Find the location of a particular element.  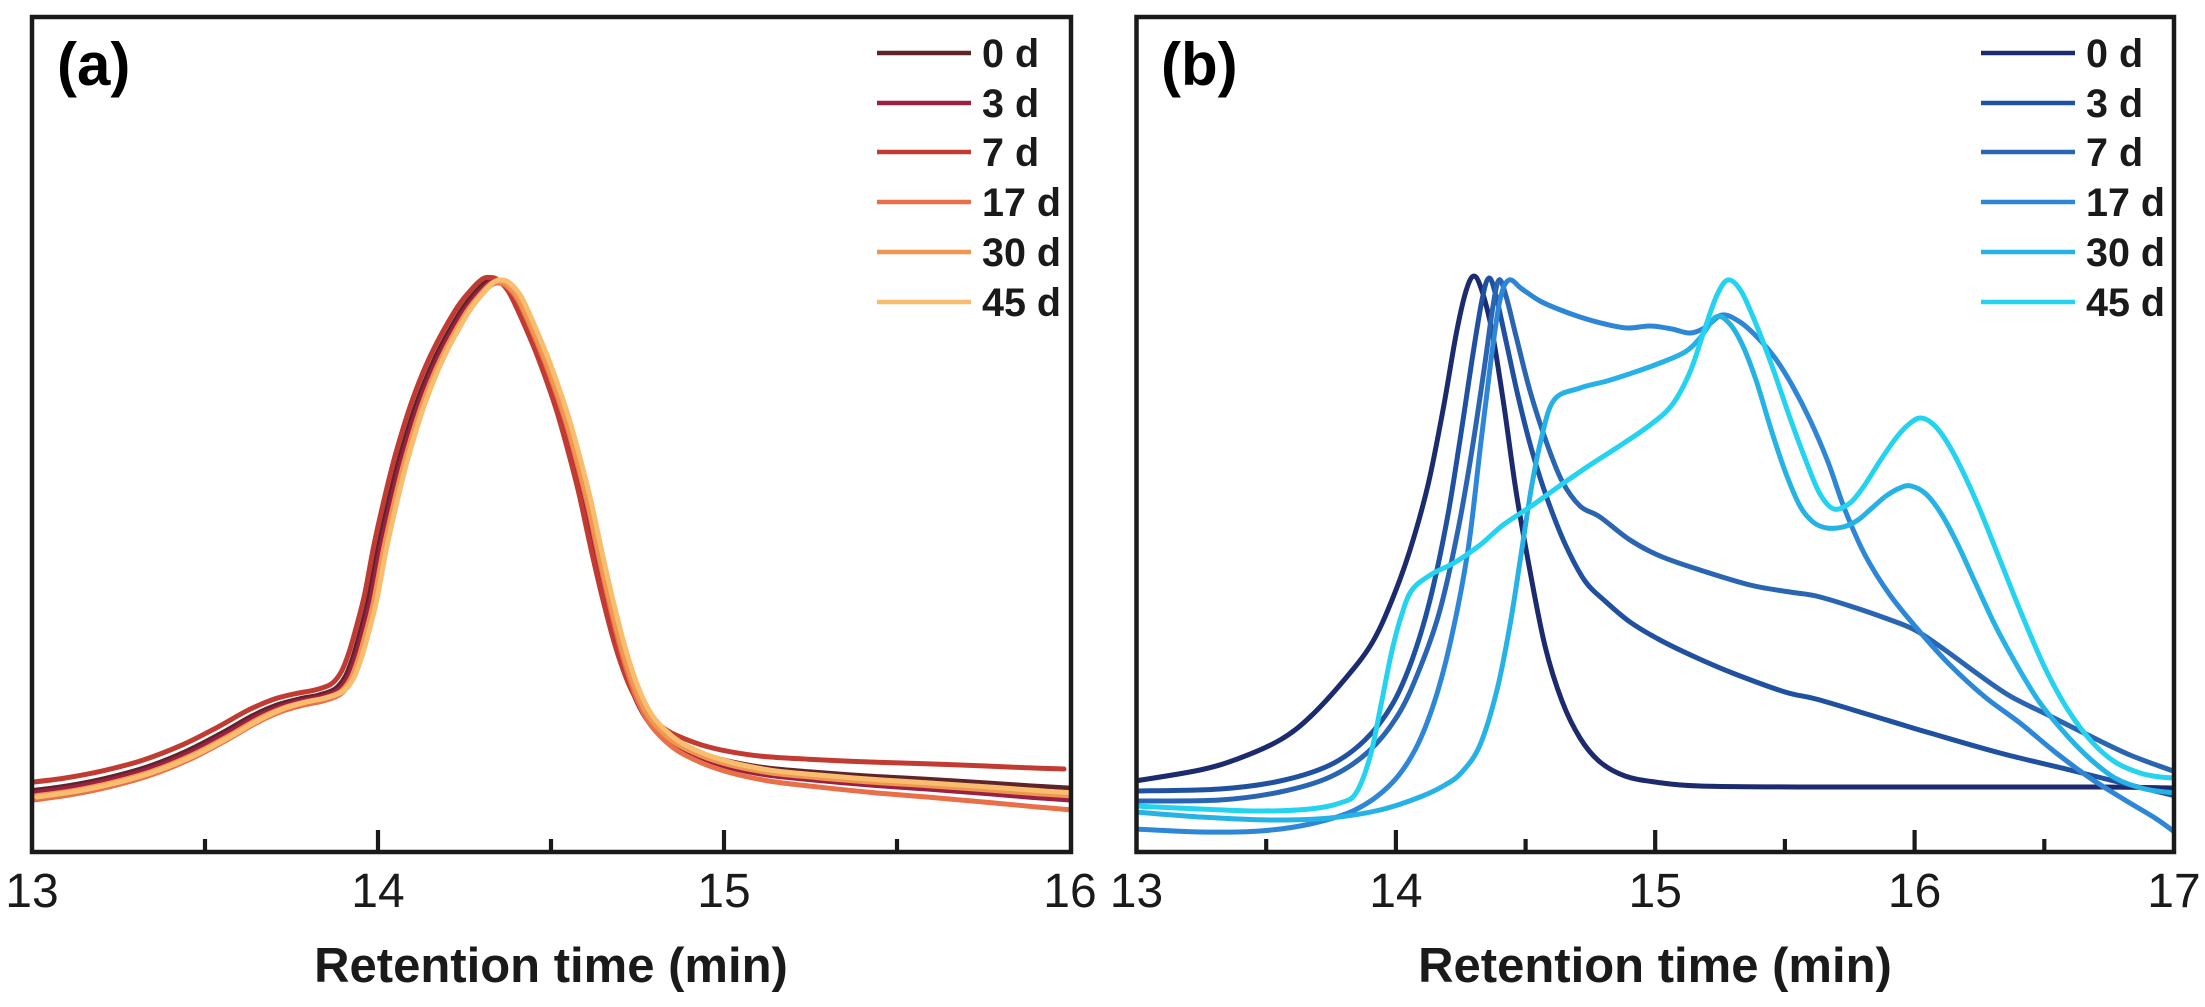

svg-text: (a) is located at coordinates (93, 64).